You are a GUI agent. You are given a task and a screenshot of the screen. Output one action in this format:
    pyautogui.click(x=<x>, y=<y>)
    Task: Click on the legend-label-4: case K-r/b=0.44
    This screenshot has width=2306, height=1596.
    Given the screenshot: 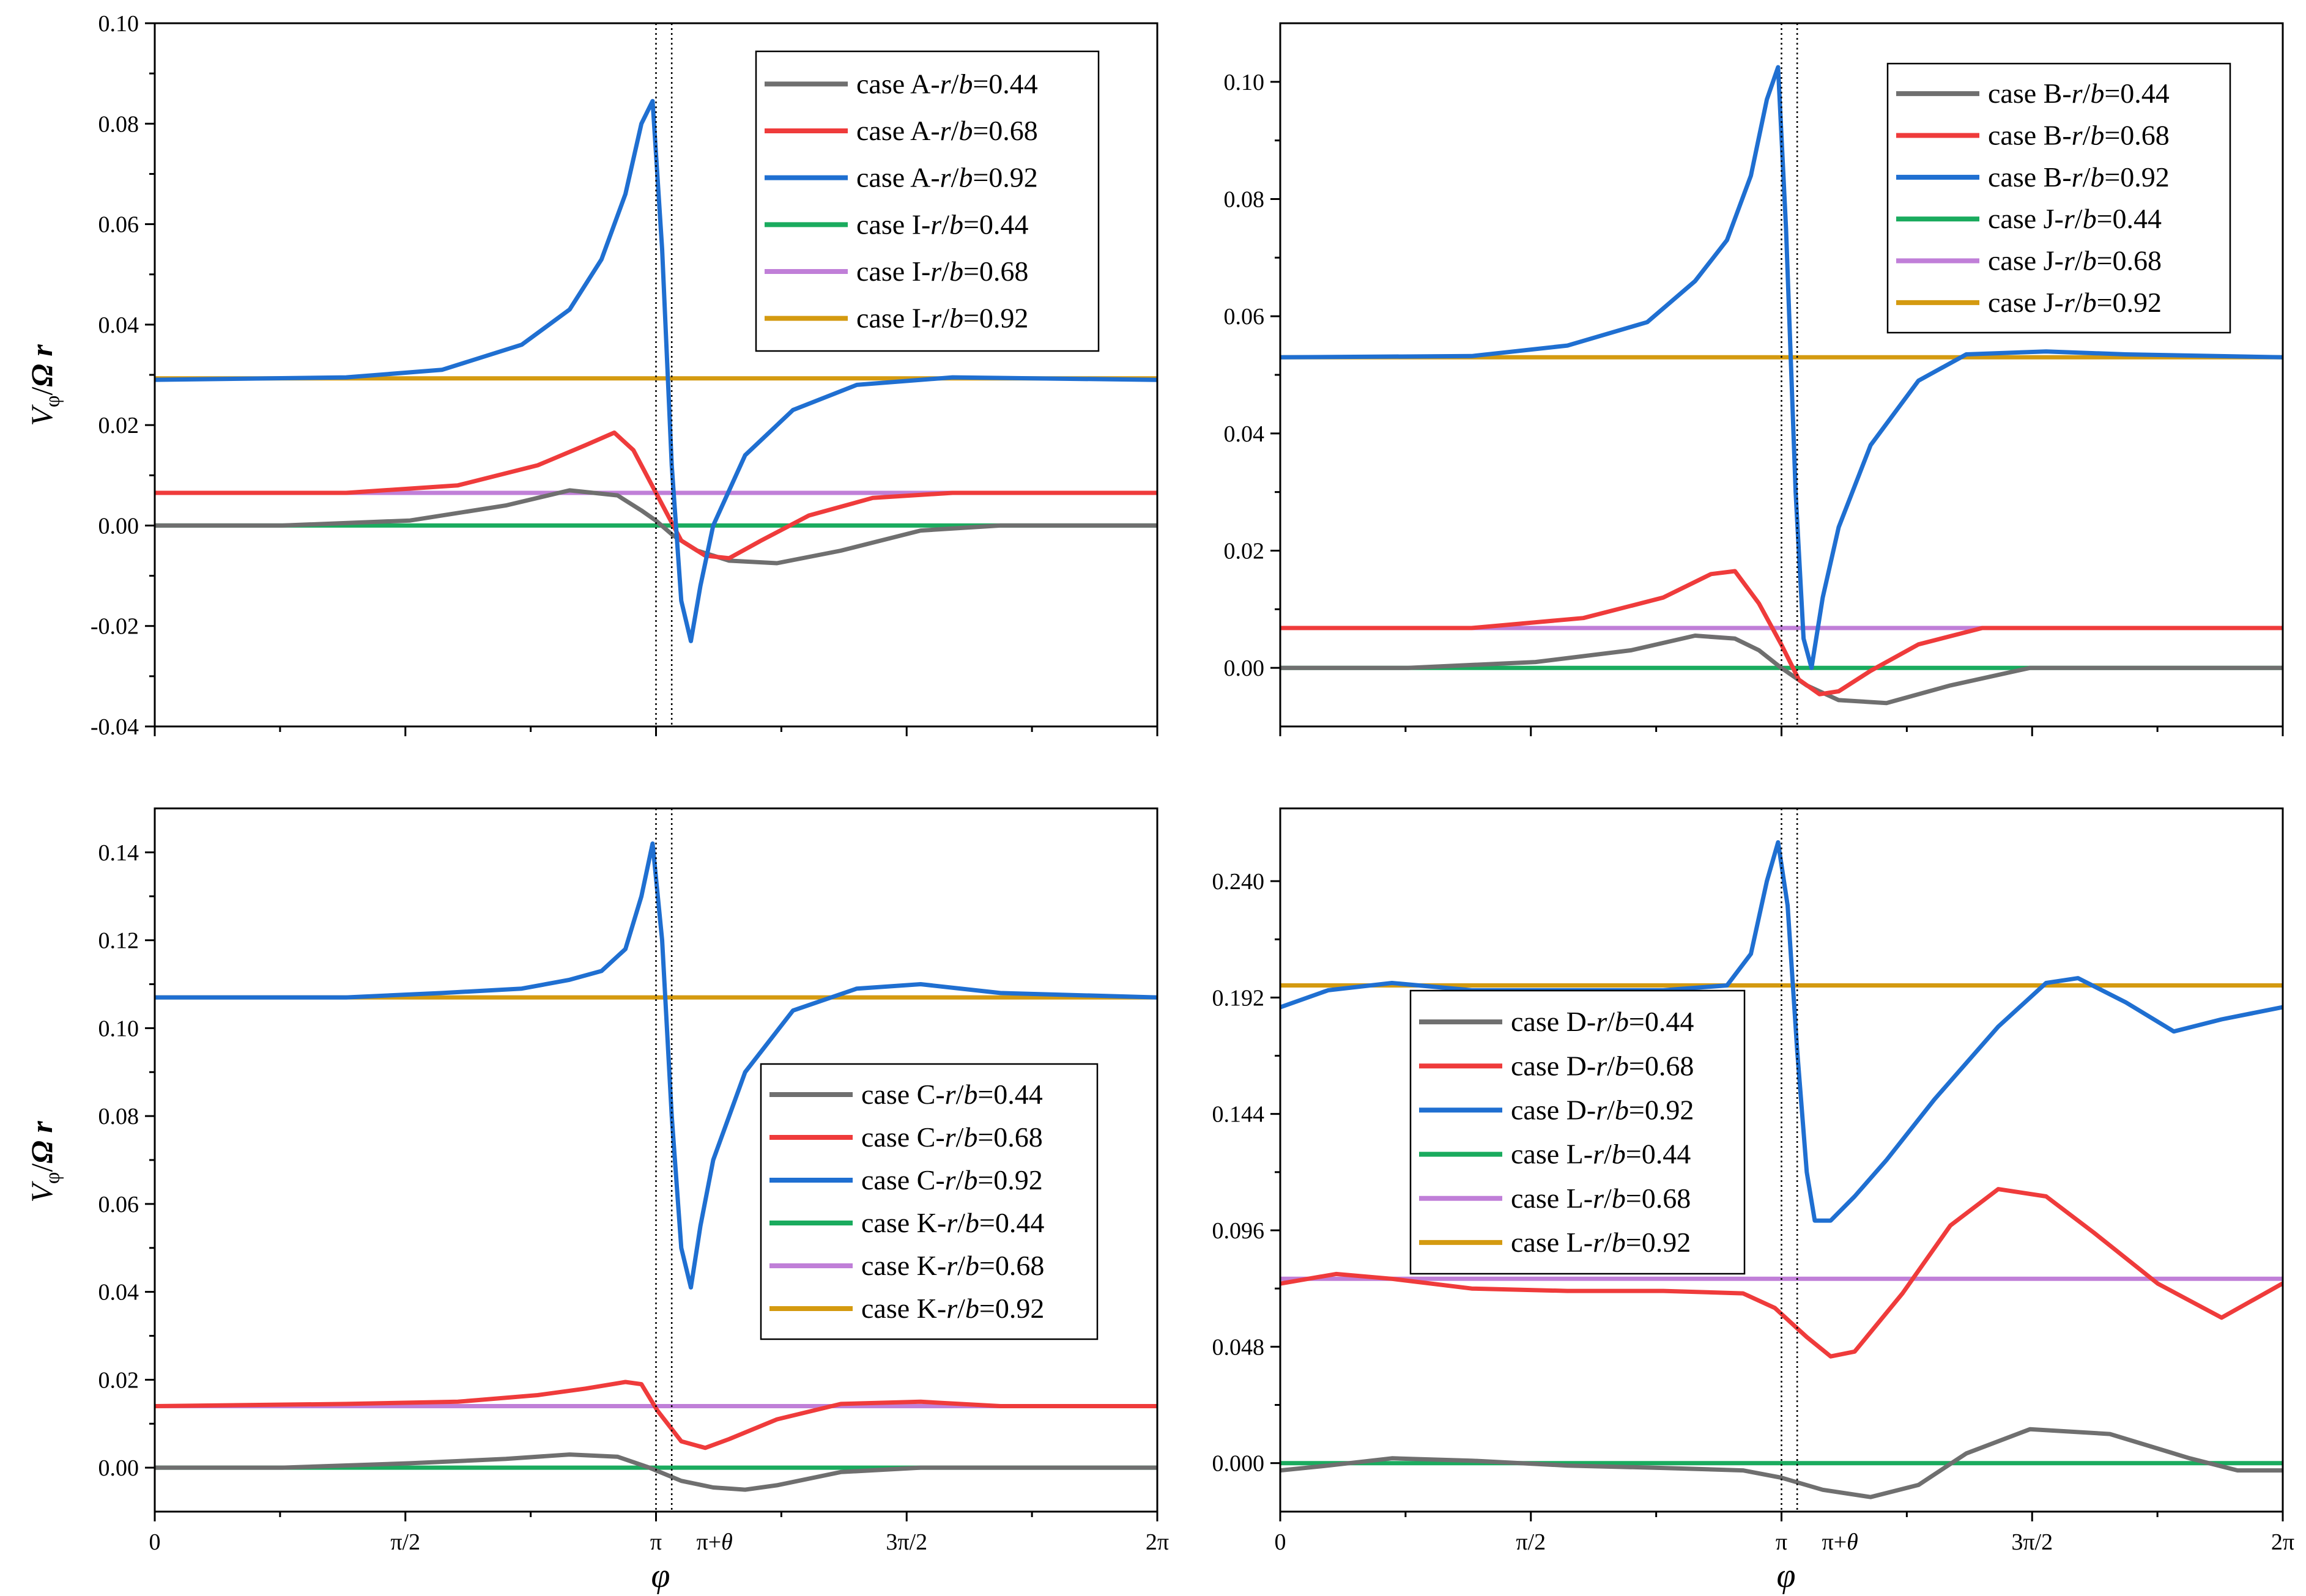 What is the action you would take?
    pyautogui.click(x=952, y=1222)
    